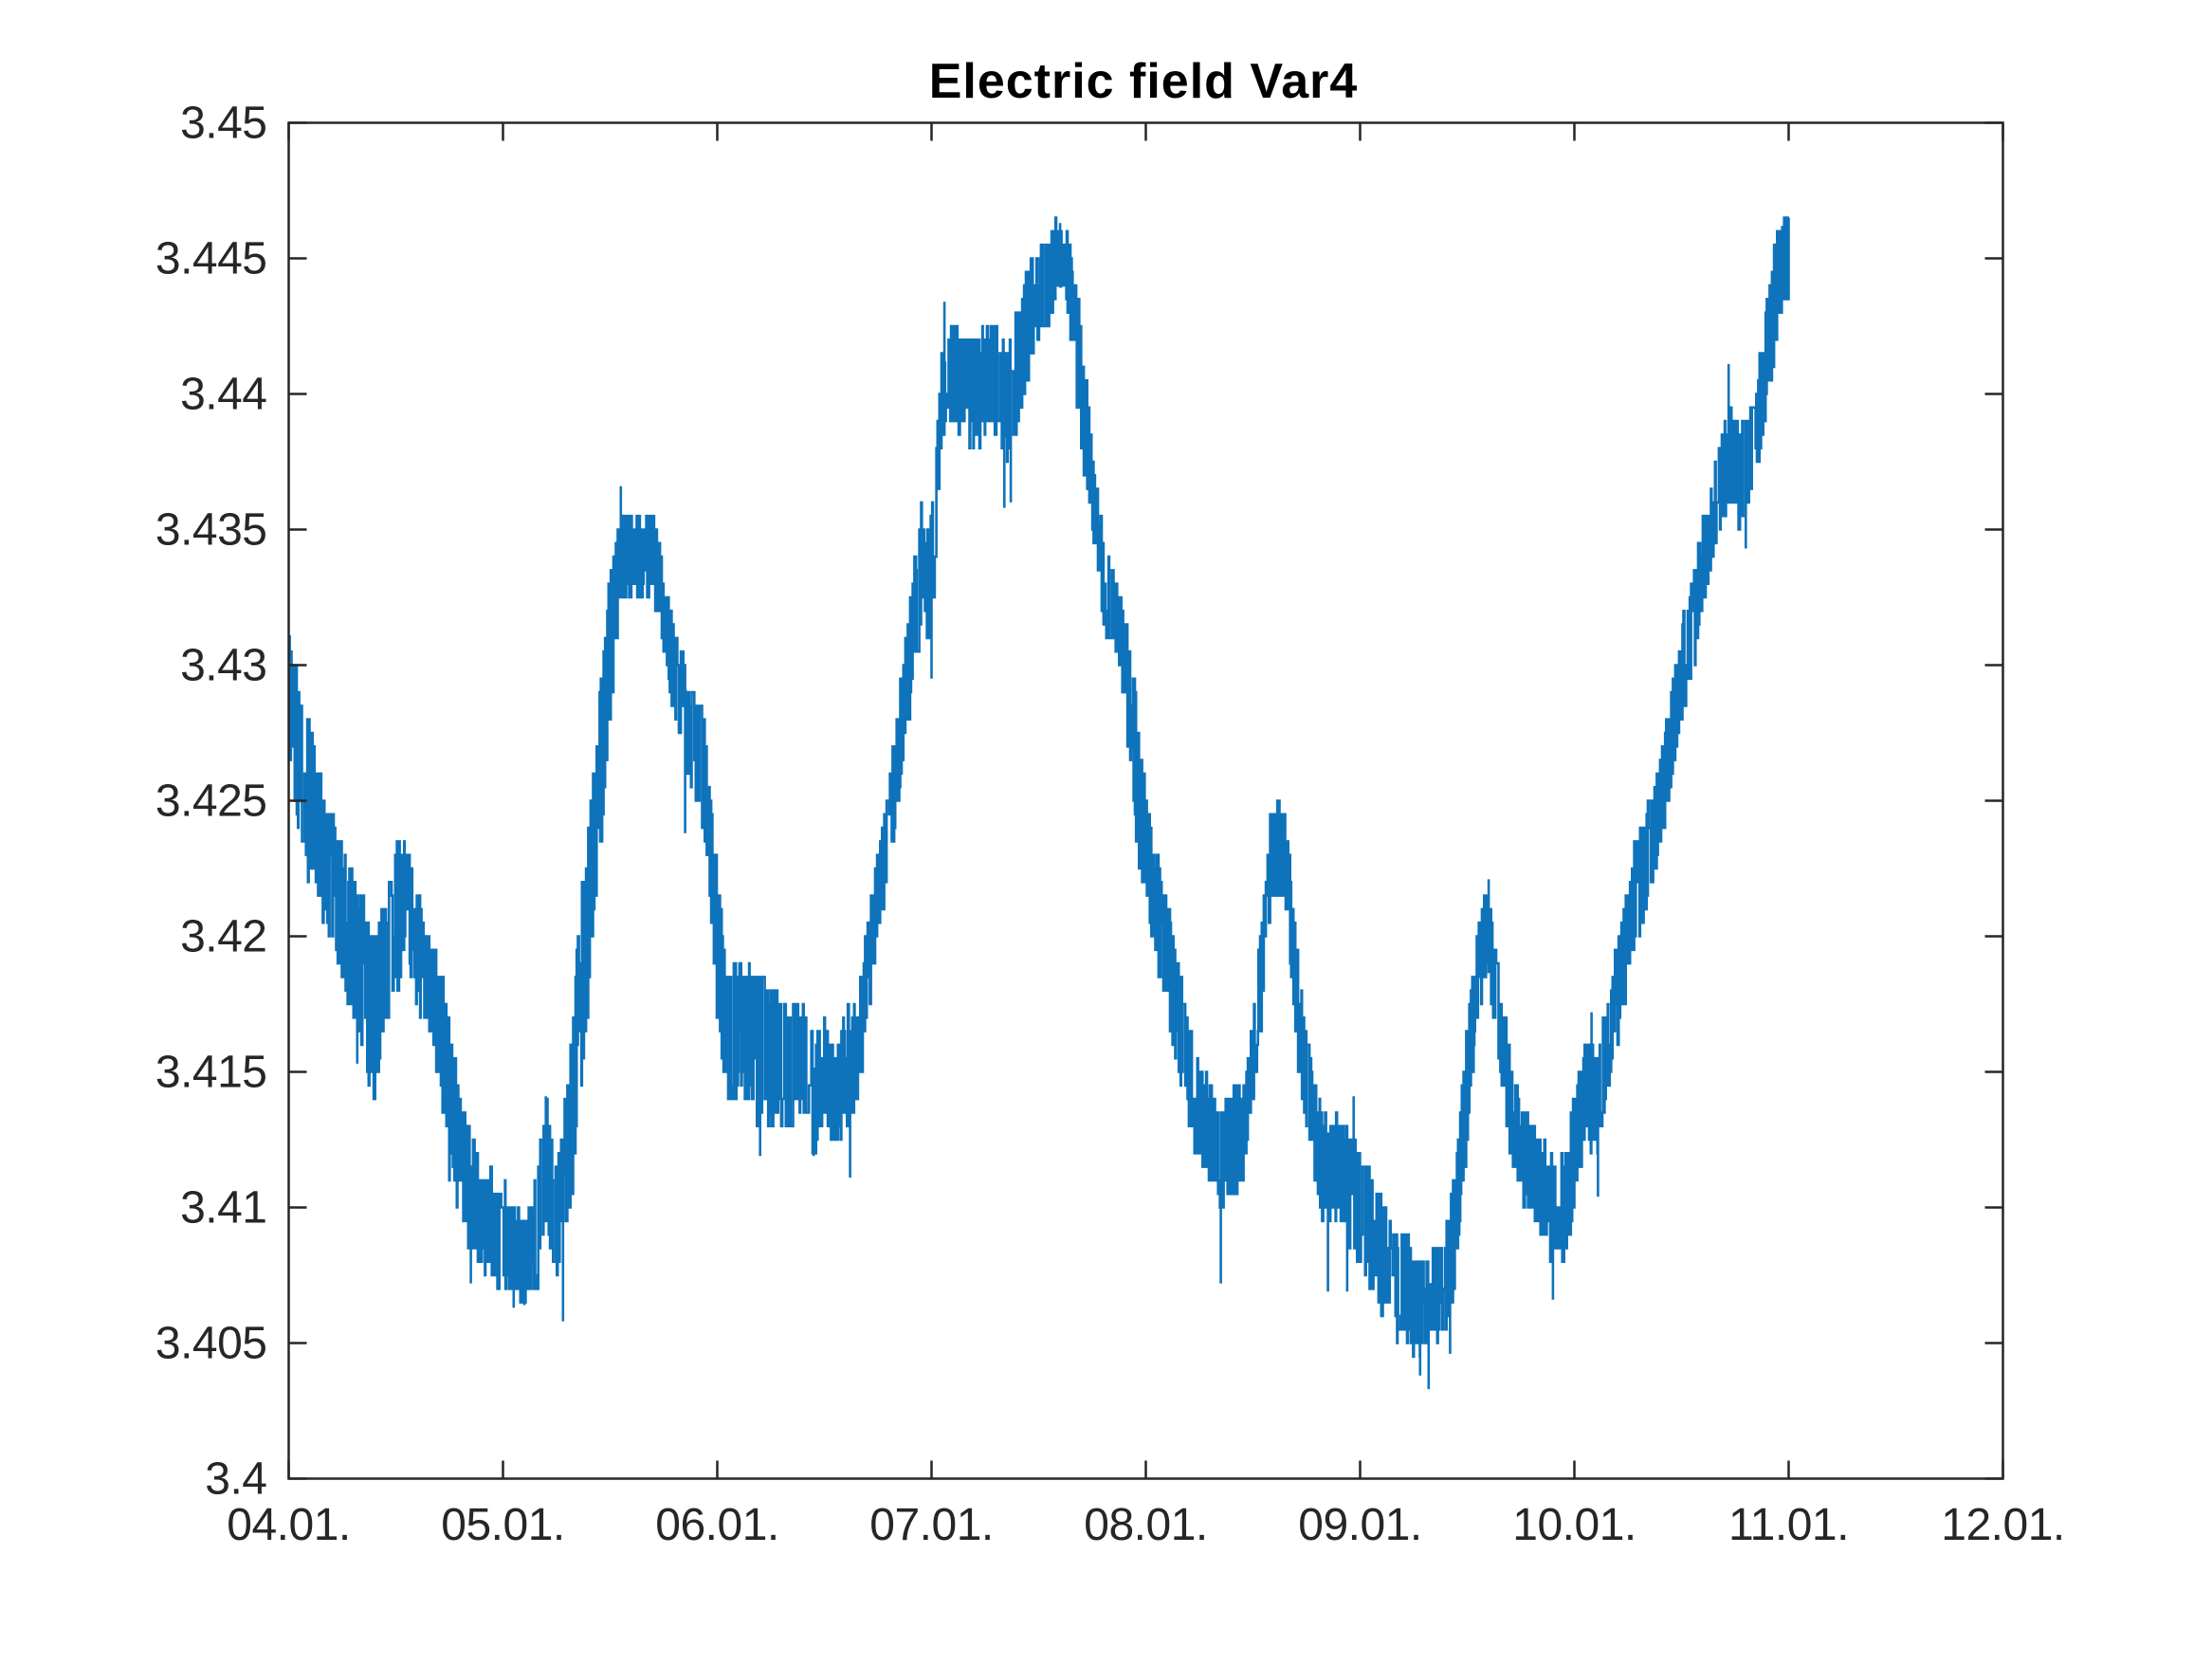  What do you see at coordinates (223, 1208) in the screenshot?
I see `svg-text: 3.41` at bounding box center [223, 1208].